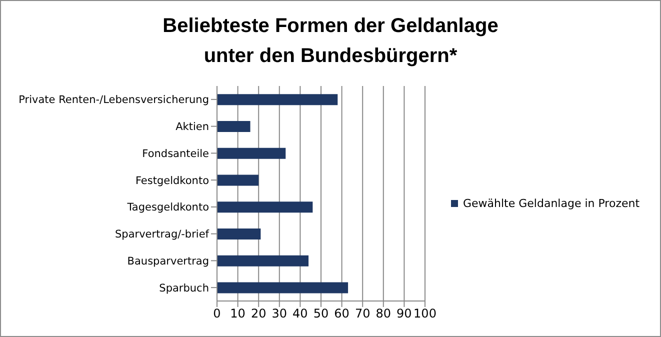 Image resolution: width=661 pixels, height=337 pixels. What do you see at coordinates (551, 203) in the screenshot?
I see `legend-label: Gewählte Geldanlage in Prozent` at bounding box center [551, 203].